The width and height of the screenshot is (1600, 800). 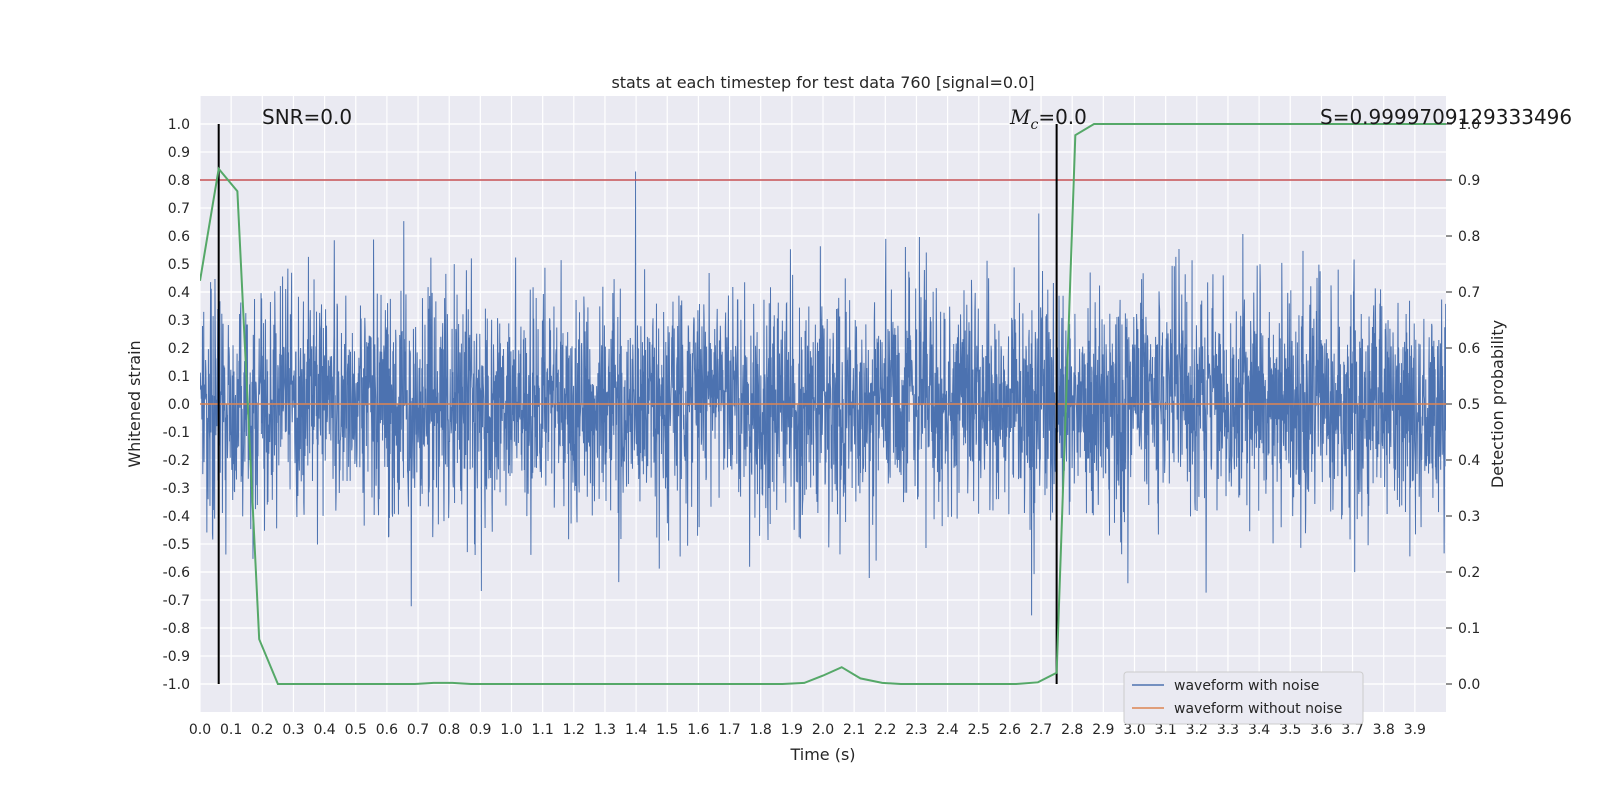 What do you see at coordinates (1072, 730) in the screenshot?
I see `x-tick-label: 2.8` at bounding box center [1072, 730].